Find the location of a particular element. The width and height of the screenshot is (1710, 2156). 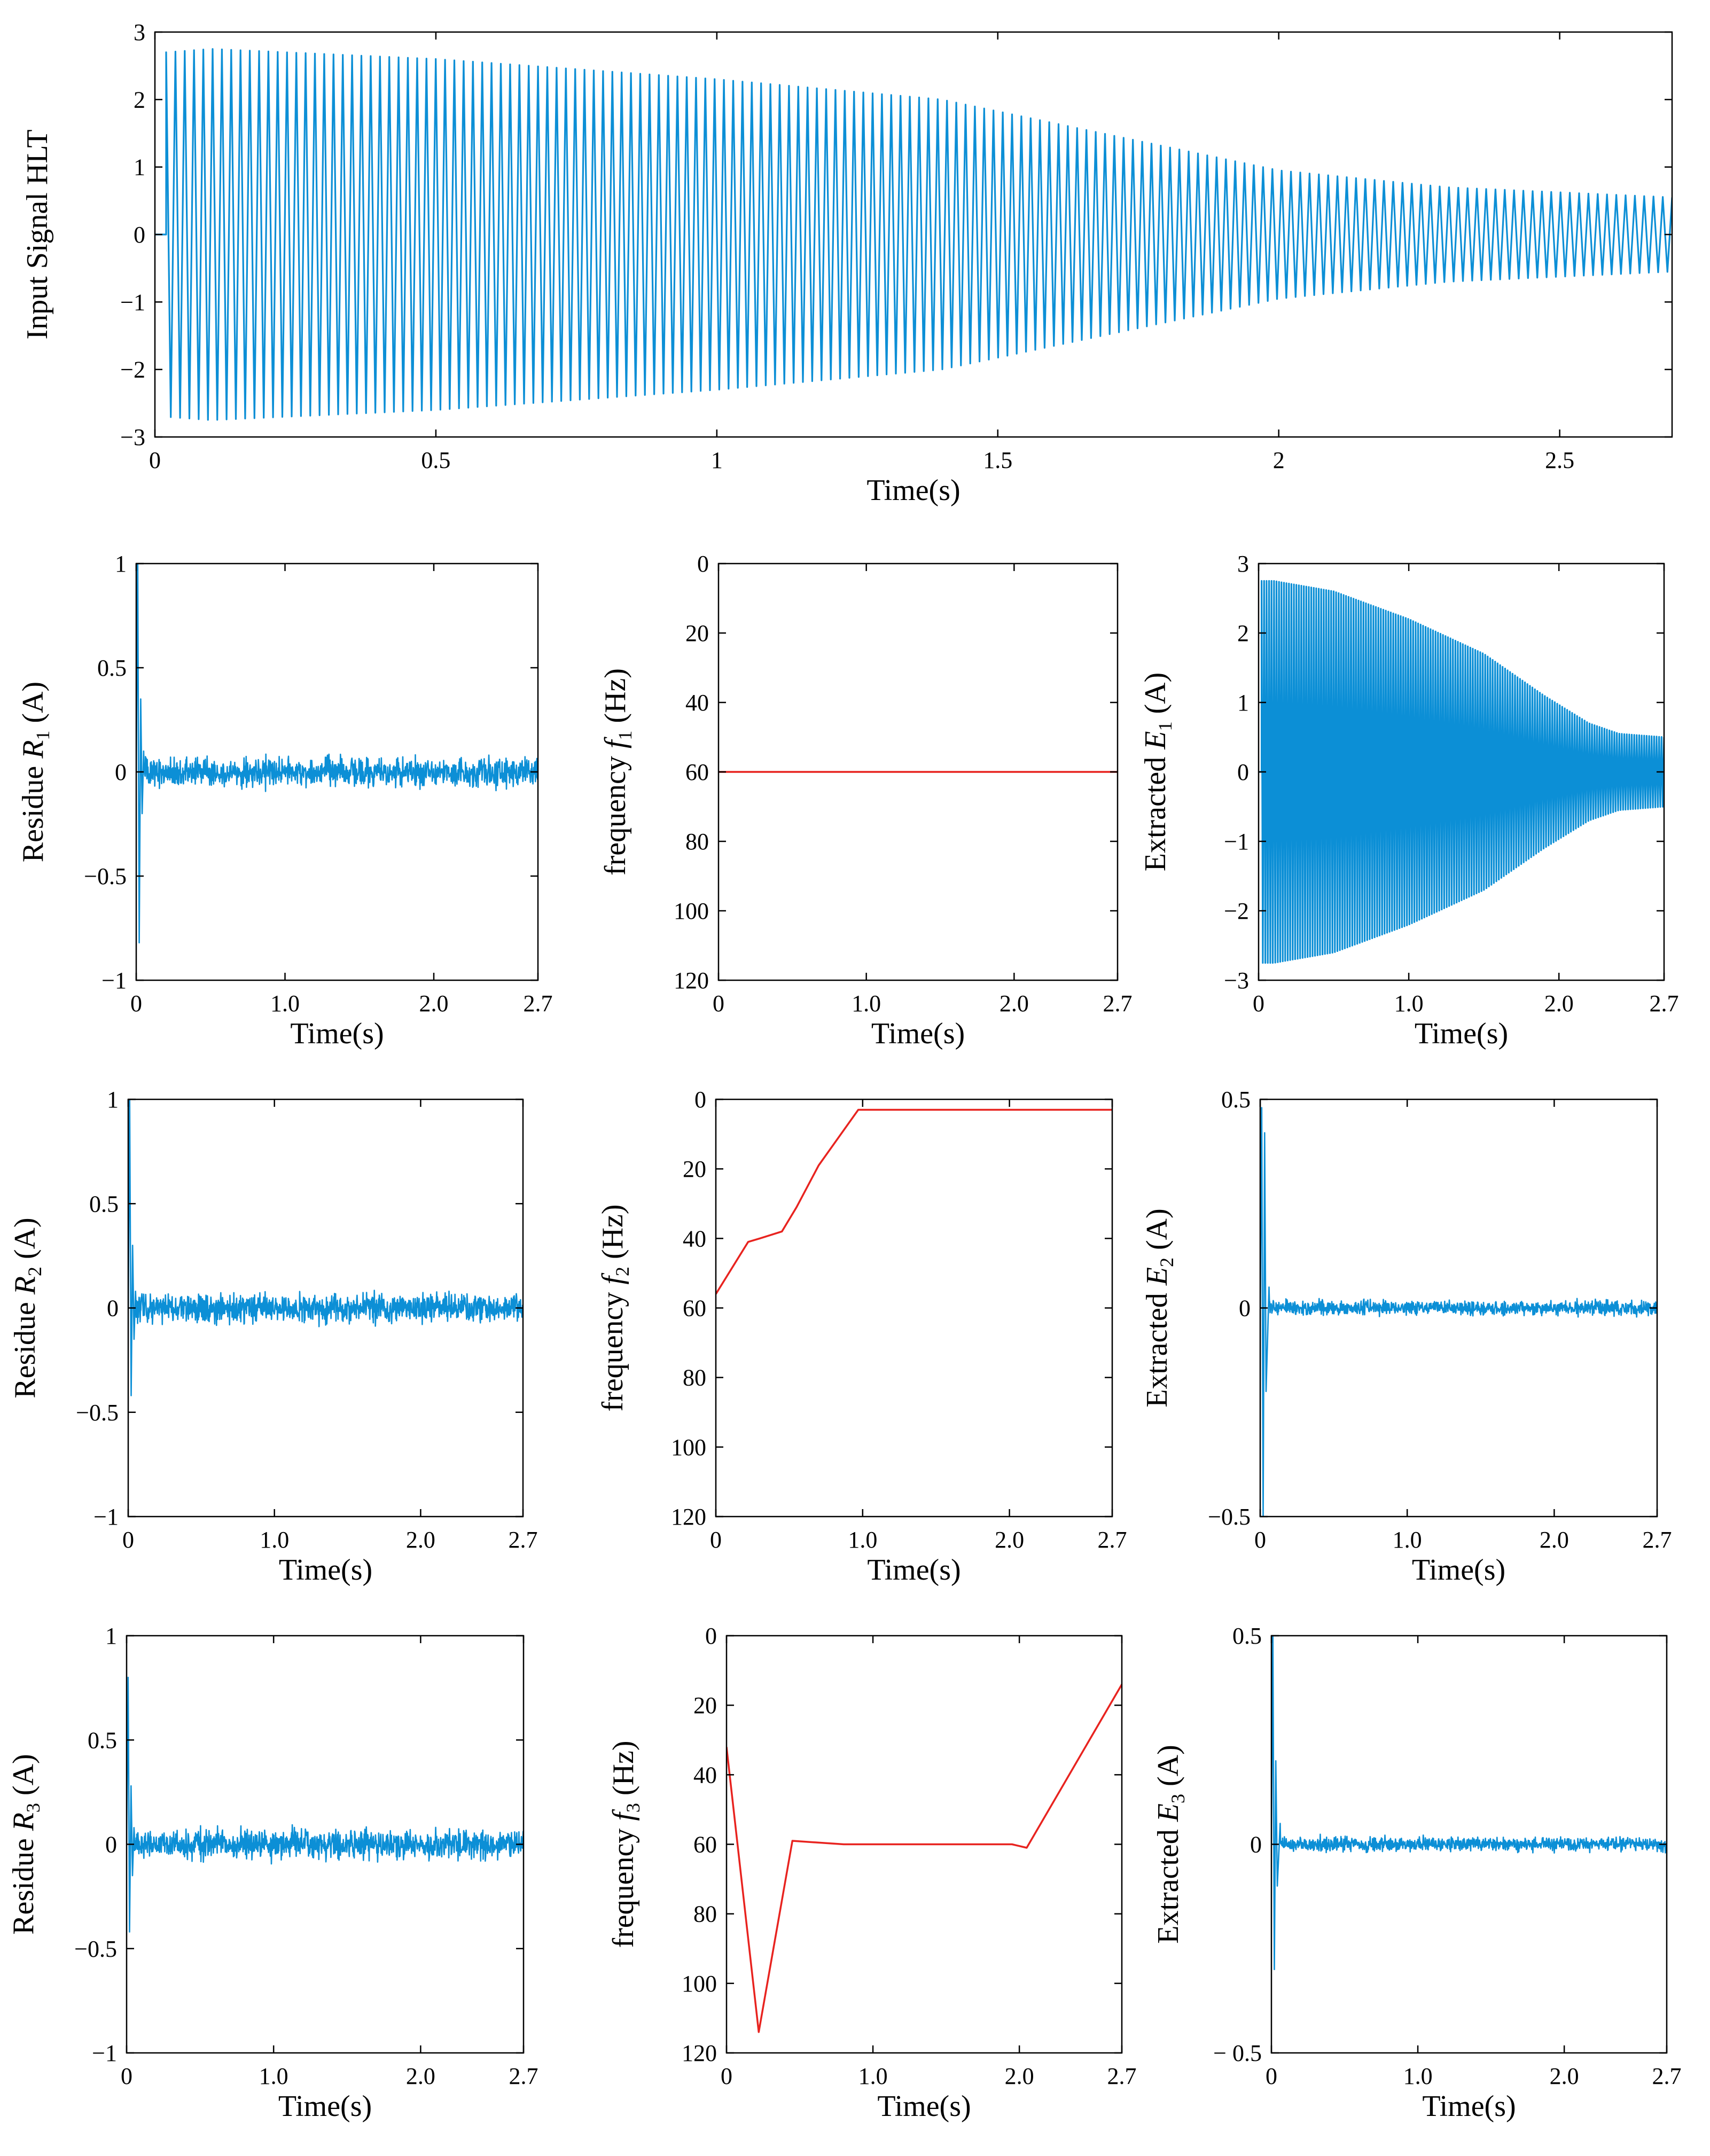

f3-ytick-label: 40 is located at coordinates (705, 1775).